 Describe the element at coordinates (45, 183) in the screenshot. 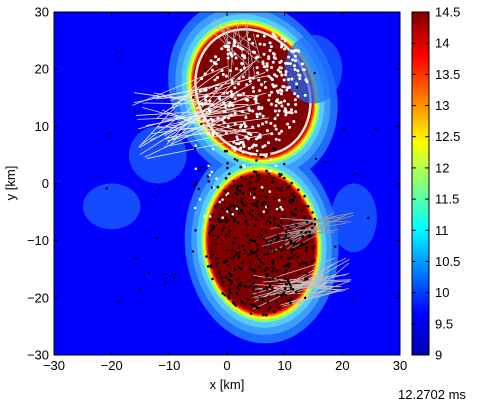

I see `y-tick-label: 0` at that location.